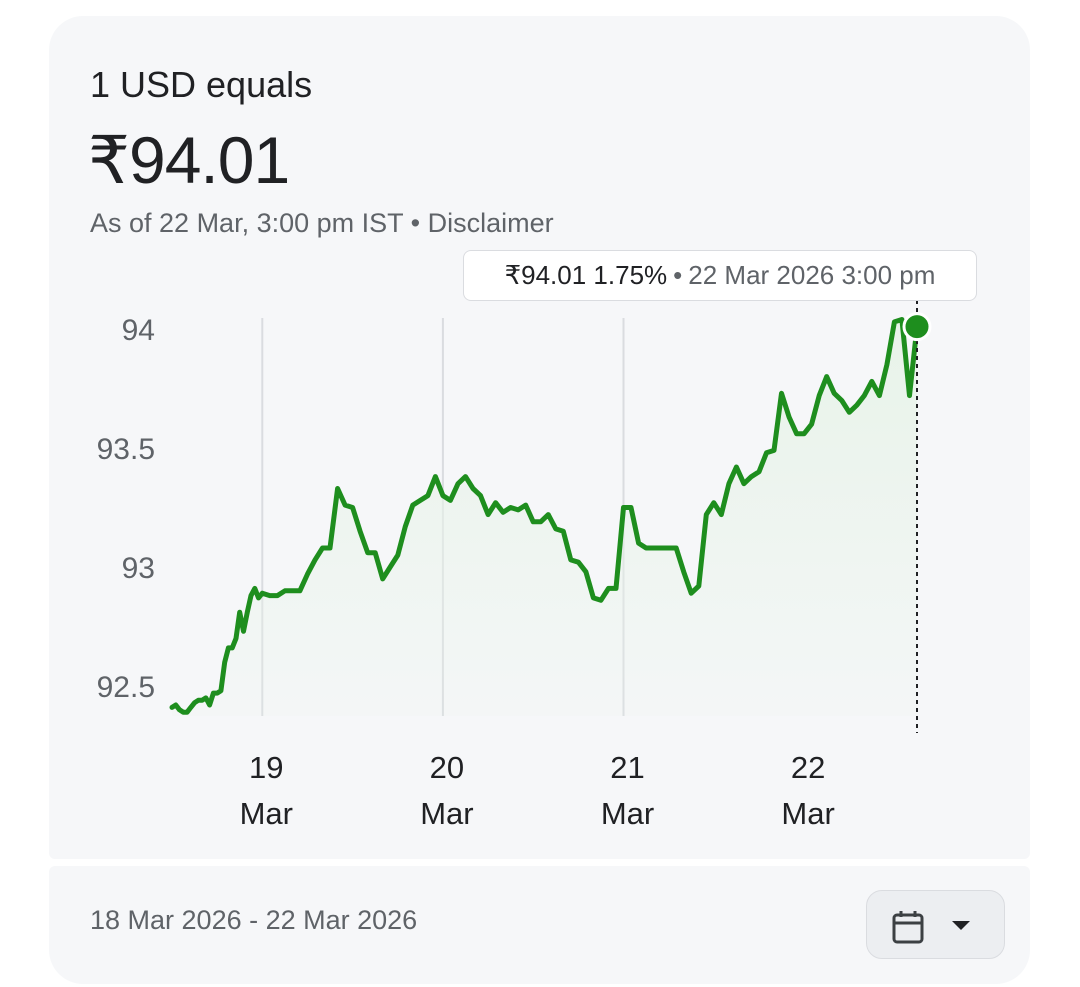 The width and height of the screenshot is (1080, 987). I want to click on chart-tooltip: ₹94.01 1.75% • 22 Mar 2026 3:00 pm, so click(720, 275).